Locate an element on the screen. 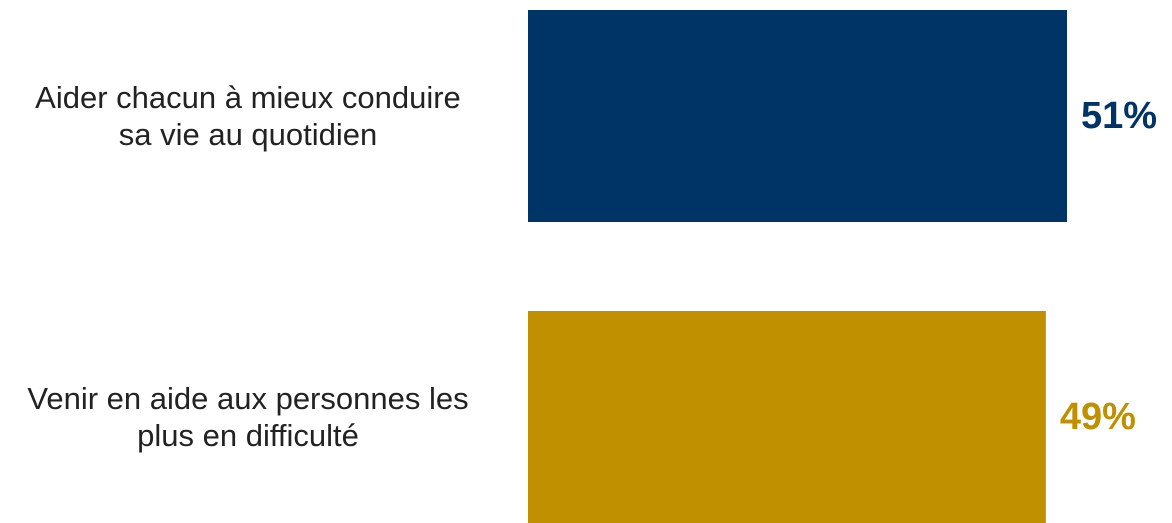 This screenshot has width=1172, height=523. value-label-1: 51% is located at coordinates (1119, 116).